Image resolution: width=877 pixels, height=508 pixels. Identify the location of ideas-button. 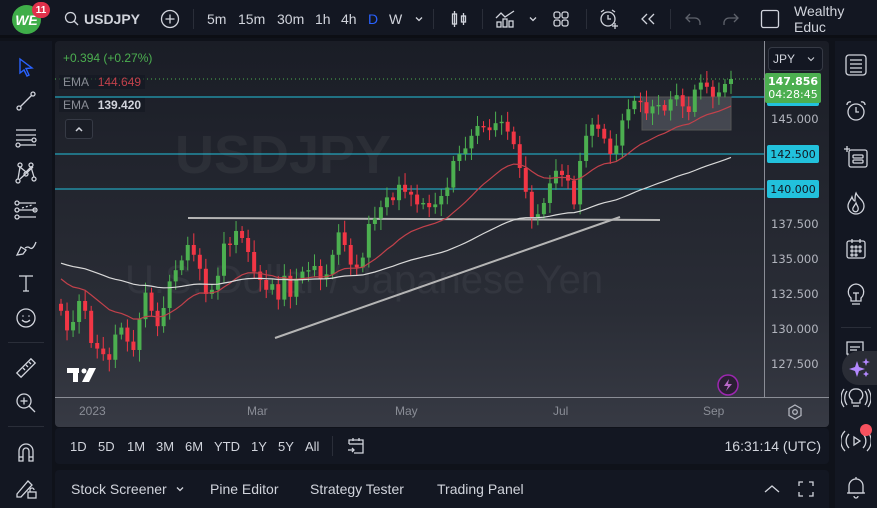
(856, 295).